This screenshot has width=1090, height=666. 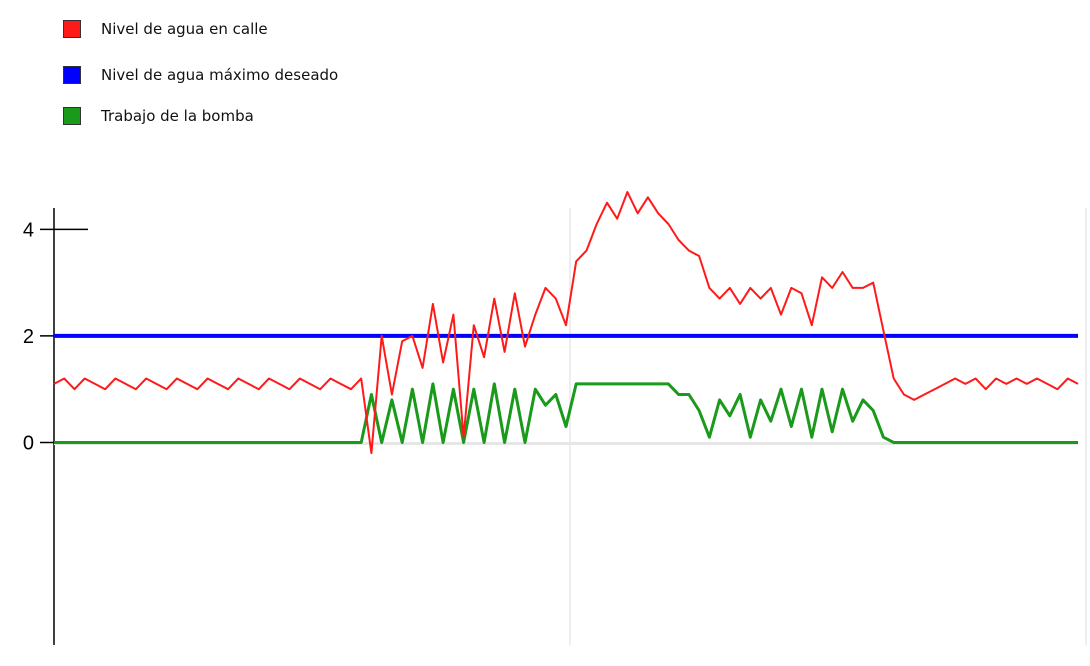 I want to click on series-line-pump-work, so click(x=566, y=413).